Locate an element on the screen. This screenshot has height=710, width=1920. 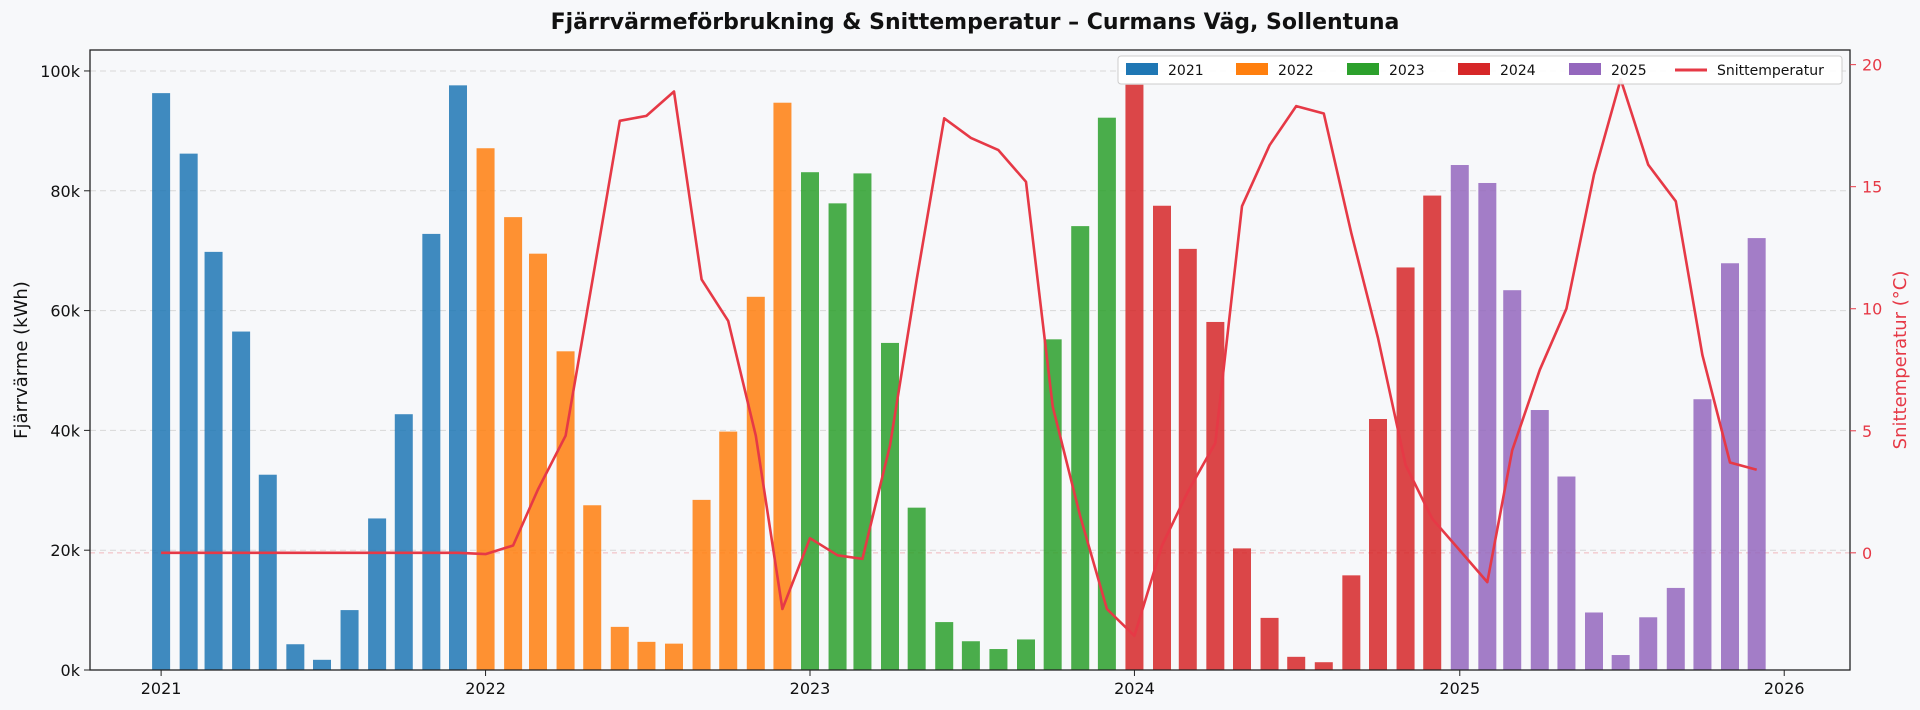
legend-swatch-2023 is located at coordinates (1363, 69).